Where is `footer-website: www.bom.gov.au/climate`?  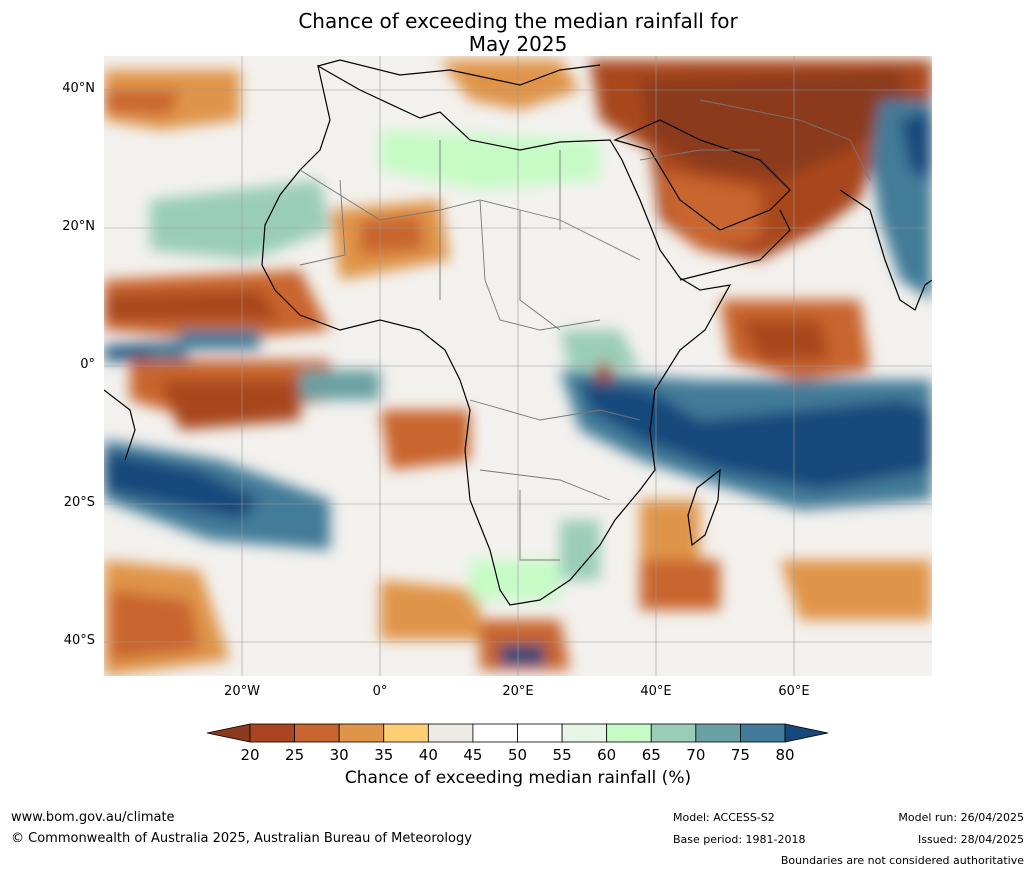 footer-website: www.bom.gov.au/climate is located at coordinates (93, 817).